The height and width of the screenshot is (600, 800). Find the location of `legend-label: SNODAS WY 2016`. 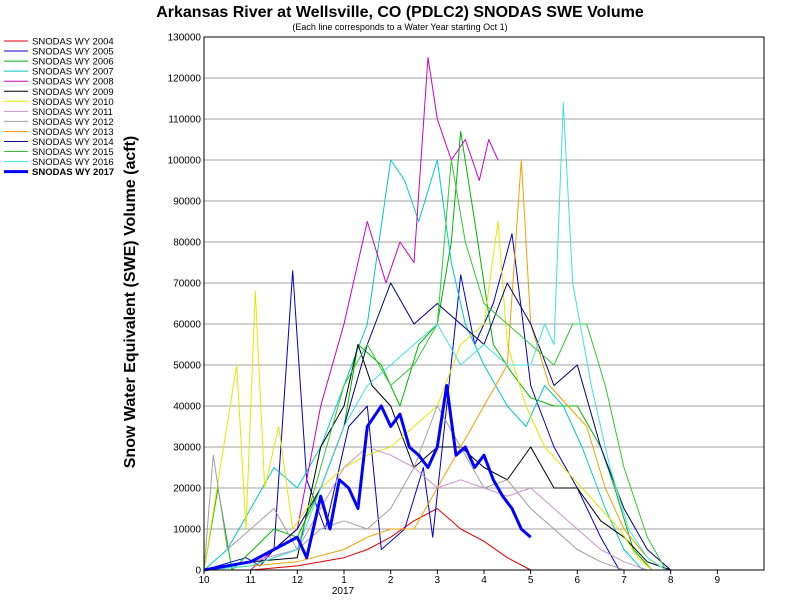

legend-label: SNODAS WY 2016 is located at coordinates (73, 162).